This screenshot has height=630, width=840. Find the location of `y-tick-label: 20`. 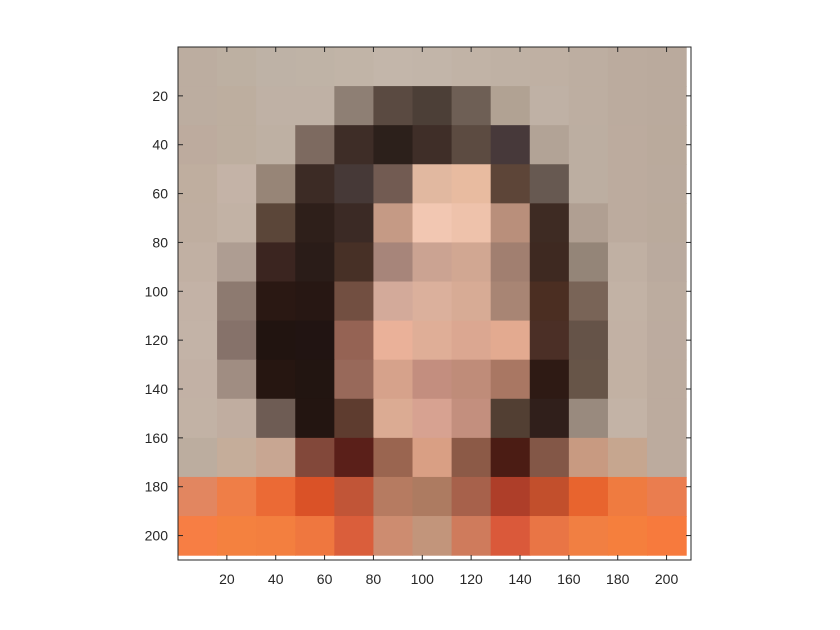

y-tick-label: 20 is located at coordinates (160, 96).